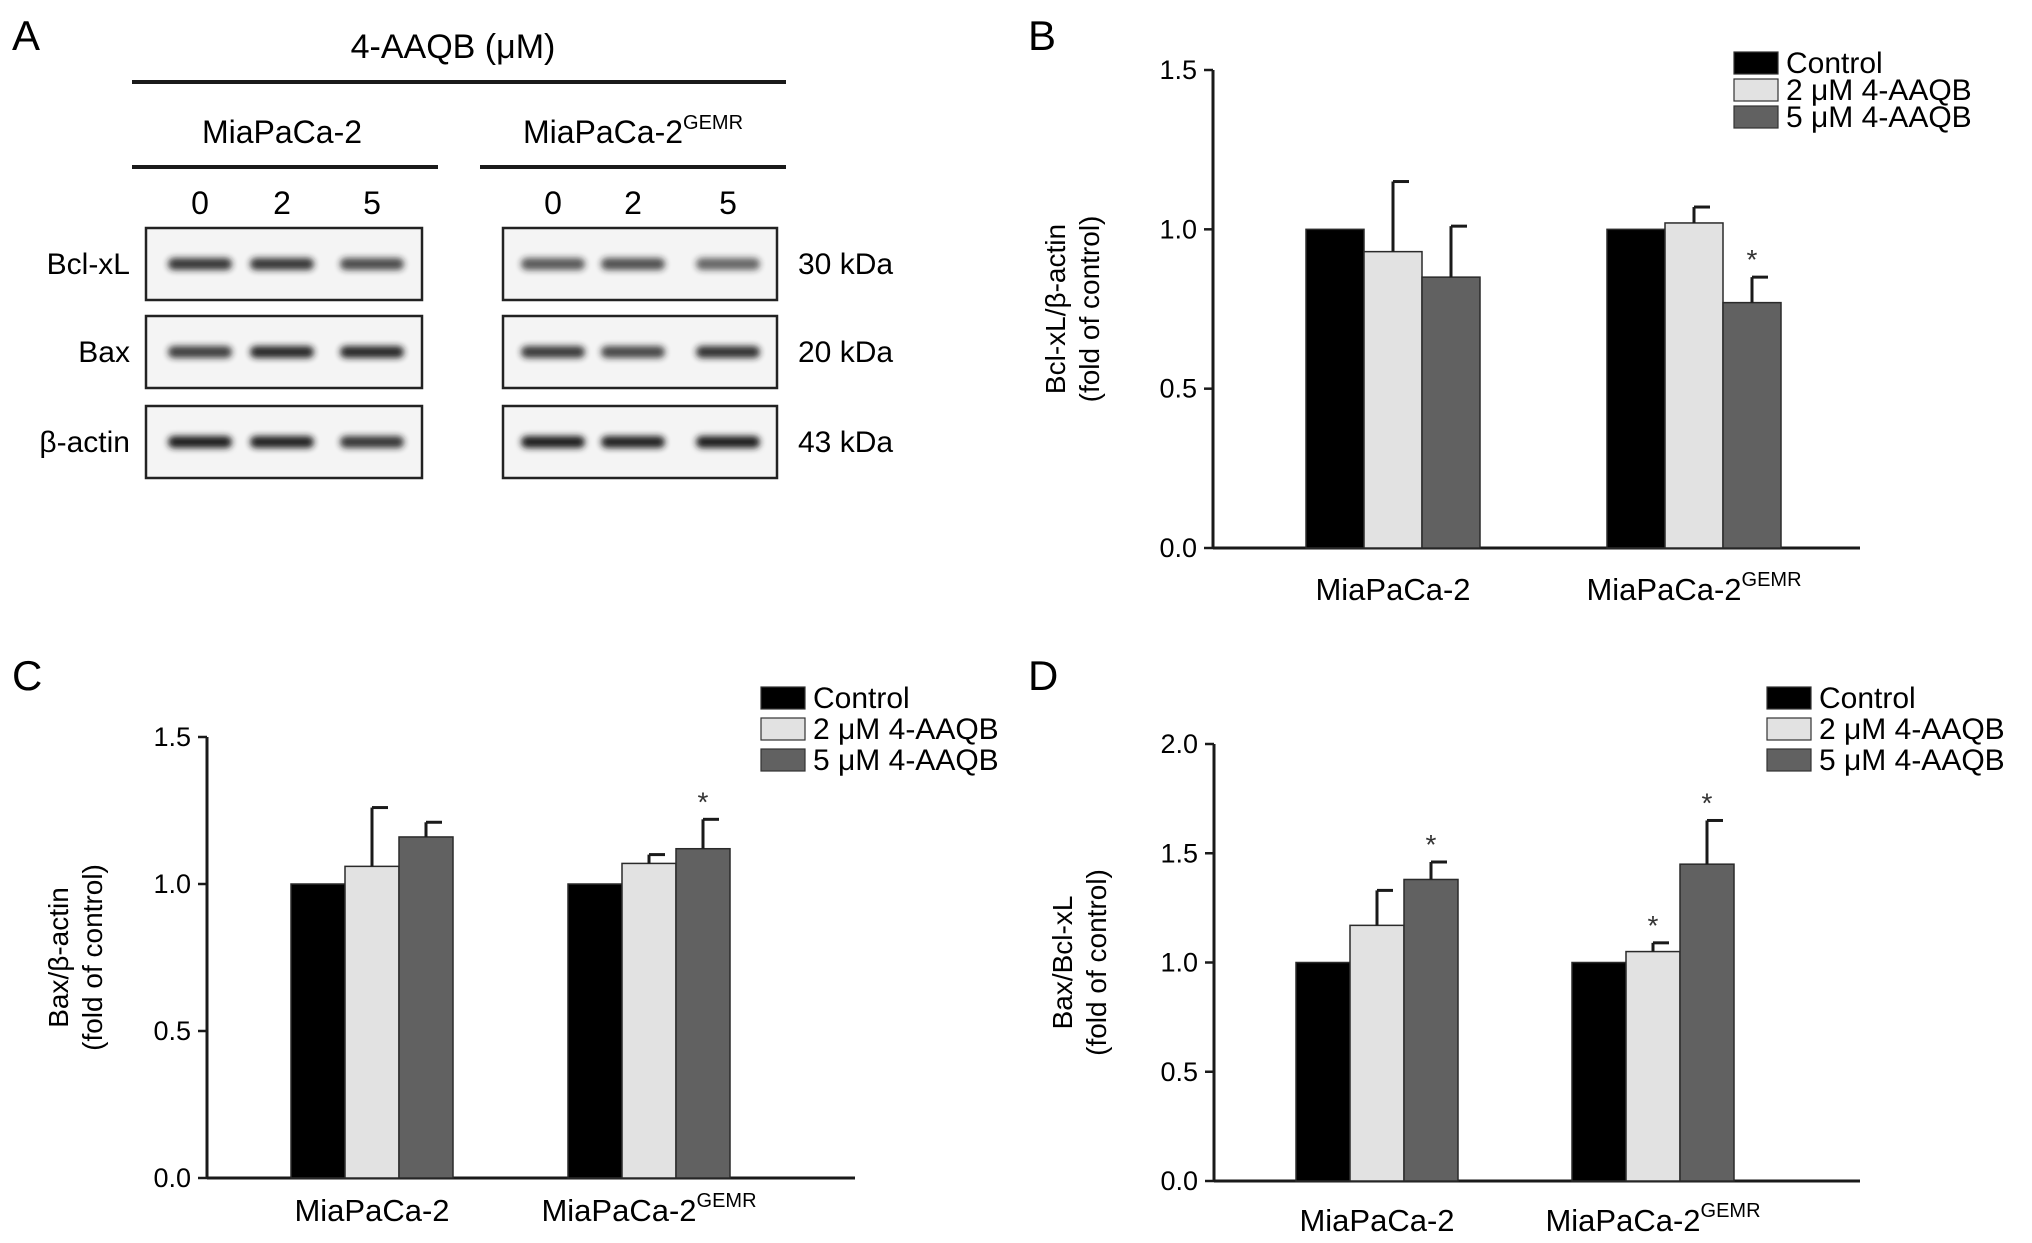 The image size is (2032, 1243). I want to click on panel-label-d: D, so click(1043, 675).